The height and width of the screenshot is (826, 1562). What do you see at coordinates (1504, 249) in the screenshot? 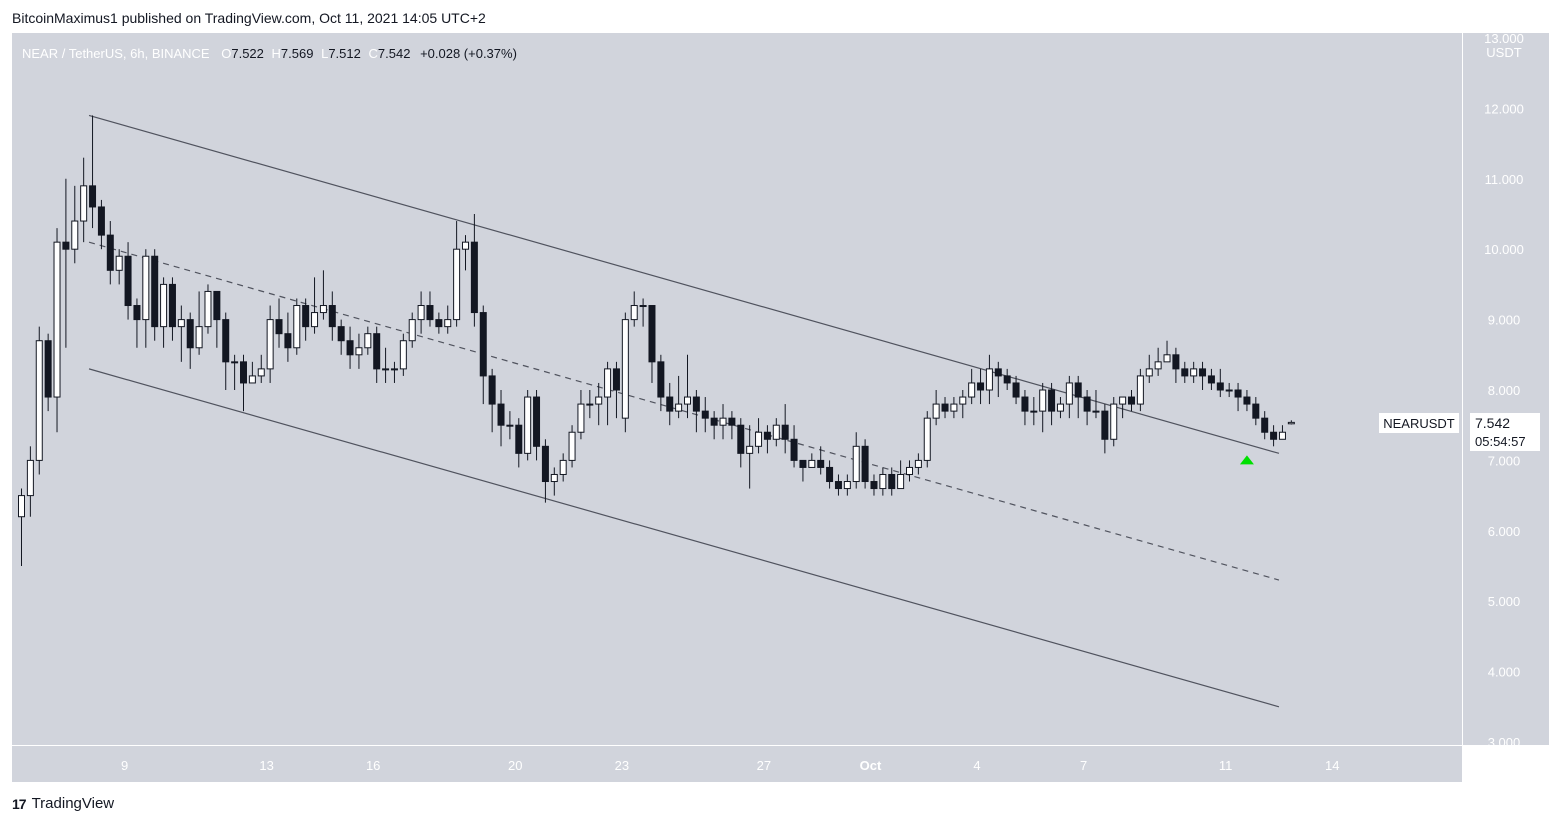
I see `price-tick-label: 10.000` at bounding box center [1504, 249].